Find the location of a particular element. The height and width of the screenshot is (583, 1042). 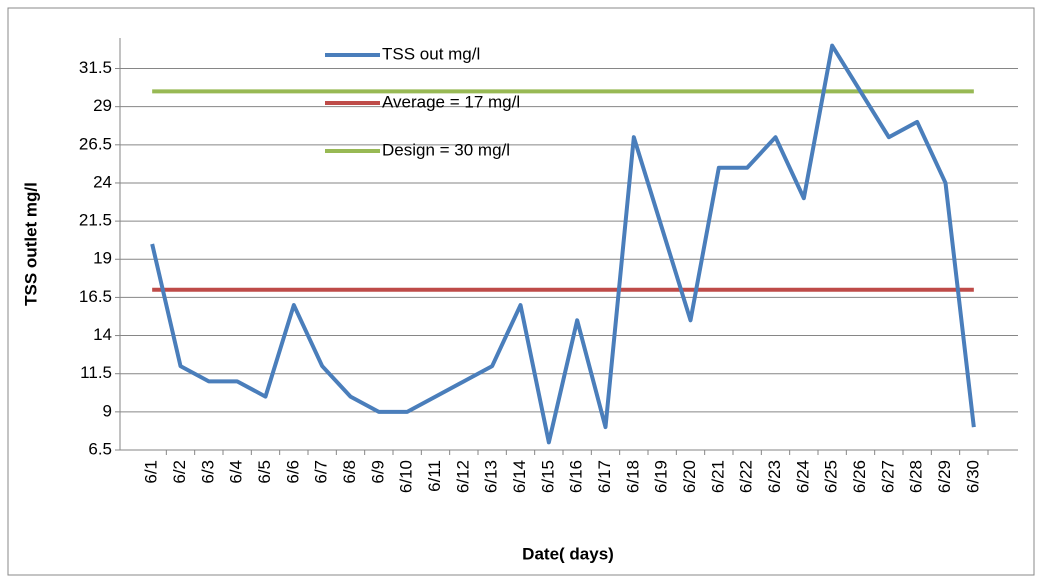

legend-label: TSS out mg/l is located at coordinates (431, 53).